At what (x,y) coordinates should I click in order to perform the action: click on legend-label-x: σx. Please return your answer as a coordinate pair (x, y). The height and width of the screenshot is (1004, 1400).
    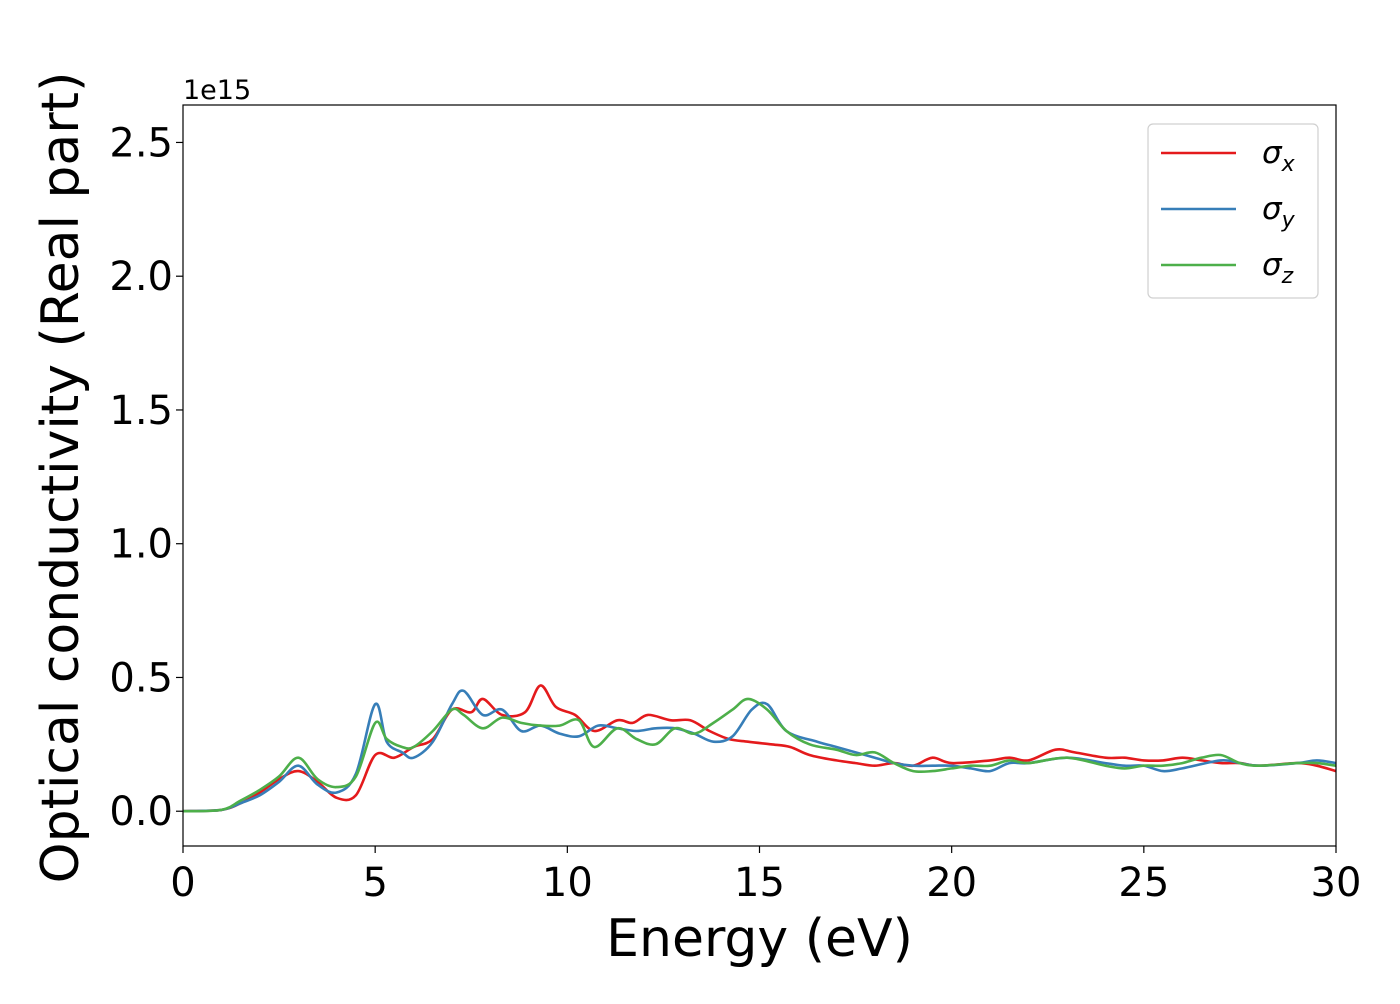
    Looking at the image, I should click on (1279, 156).